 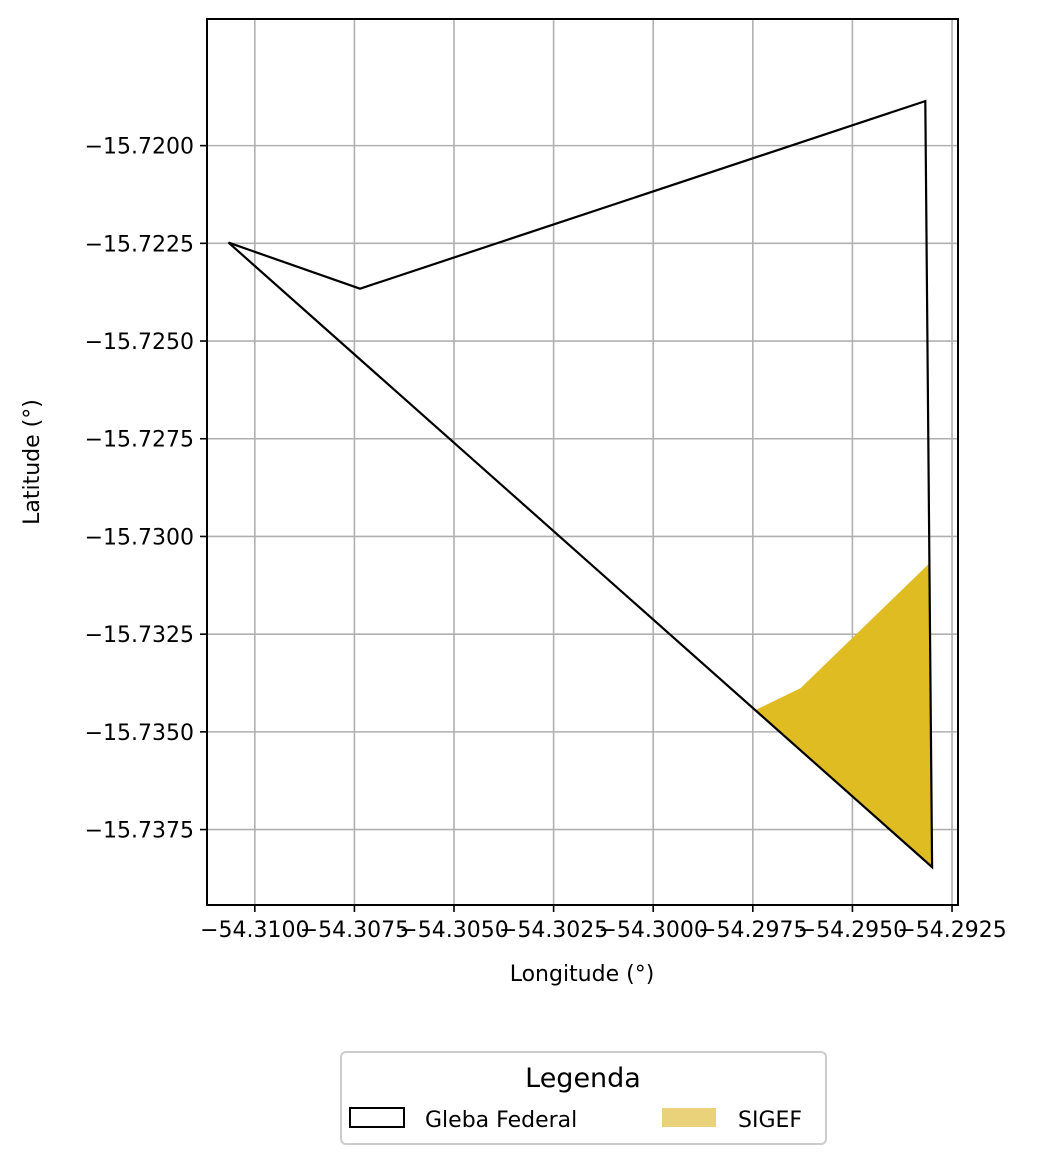 What do you see at coordinates (582, 974) in the screenshot?
I see `x-axis-label: Longitude (°)` at bounding box center [582, 974].